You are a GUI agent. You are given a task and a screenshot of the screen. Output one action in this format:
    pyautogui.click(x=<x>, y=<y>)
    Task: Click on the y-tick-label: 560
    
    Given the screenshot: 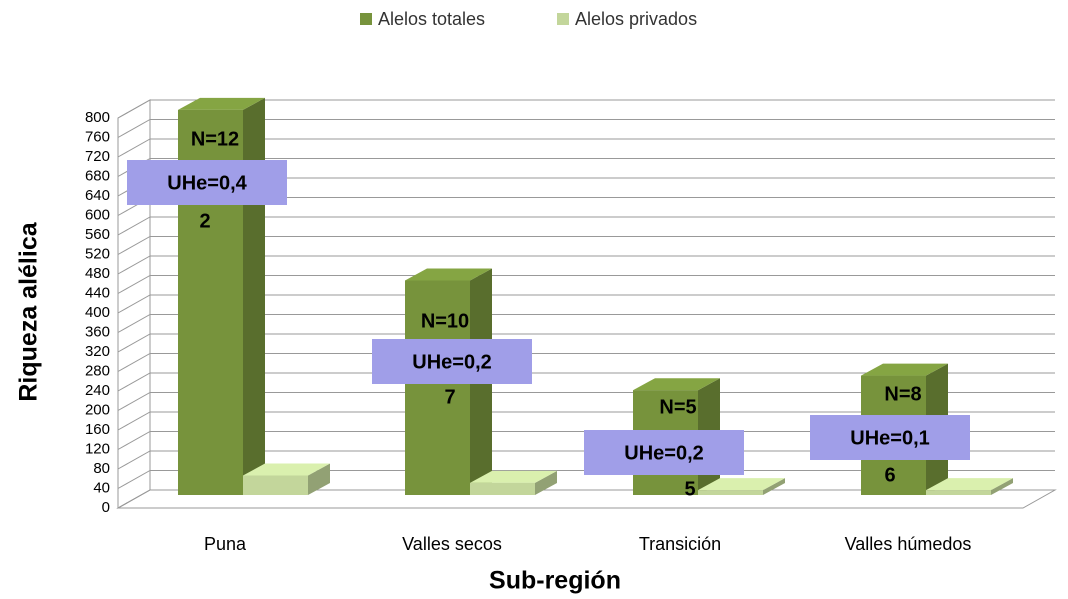 What is the action you would take?
    pyautogui.click(x=97, y=234)
    